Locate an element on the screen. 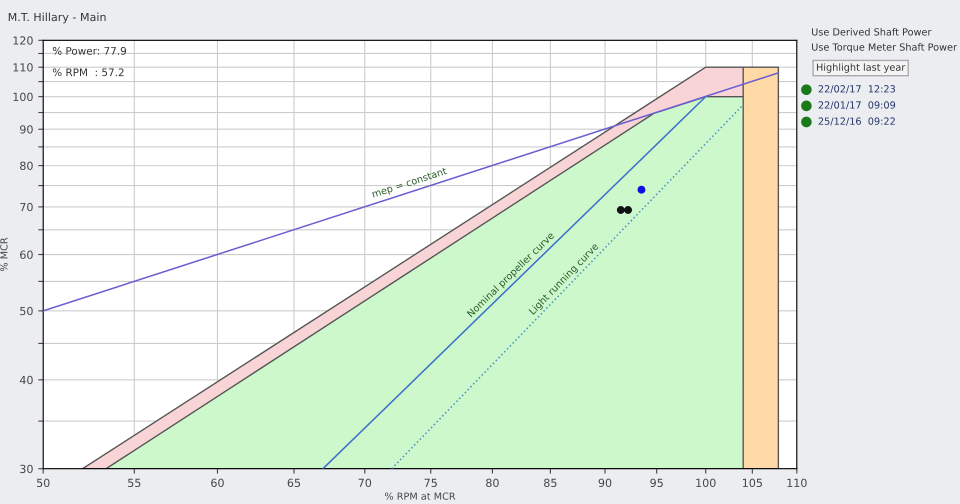 Image resolution: width=960 pixels, height=504 pixels. x-tick-label: 85 is located at coordinates (550, 483).